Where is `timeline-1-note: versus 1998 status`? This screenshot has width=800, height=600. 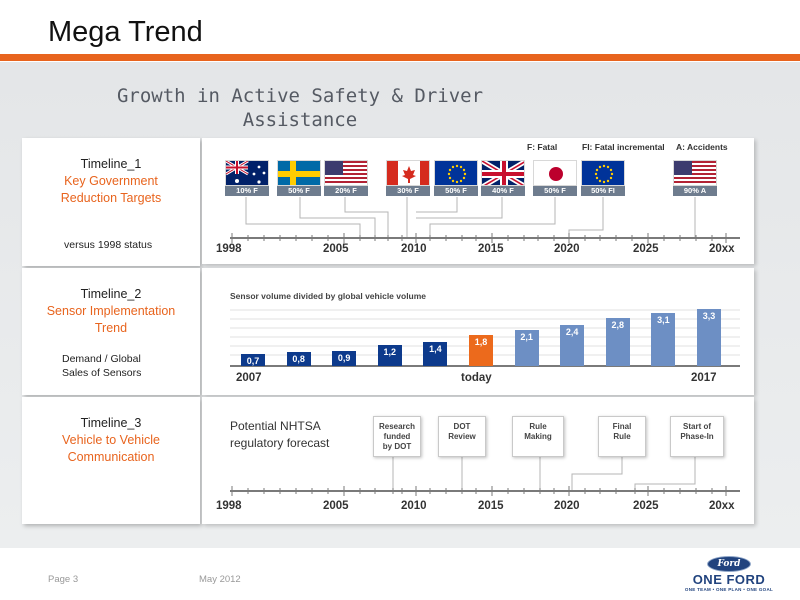
timeline-1-note: versus 1998 status is located at coordinates (108, 245).